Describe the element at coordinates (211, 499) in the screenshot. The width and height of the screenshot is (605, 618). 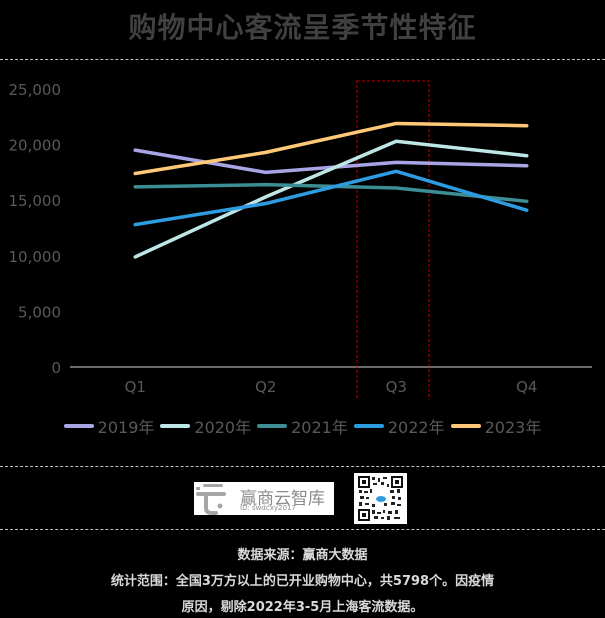
I see `brand-logo-icon` at that location.